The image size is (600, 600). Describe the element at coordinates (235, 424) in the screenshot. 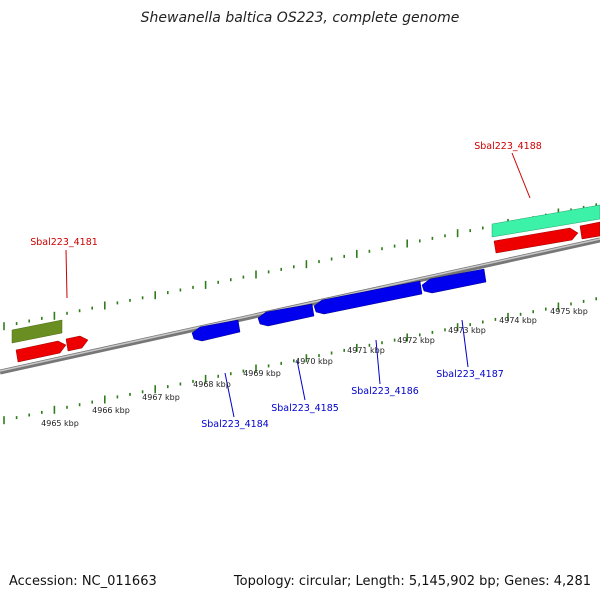

I see `gene-label-sbal223-4184: Sbal223_4184` at that location.